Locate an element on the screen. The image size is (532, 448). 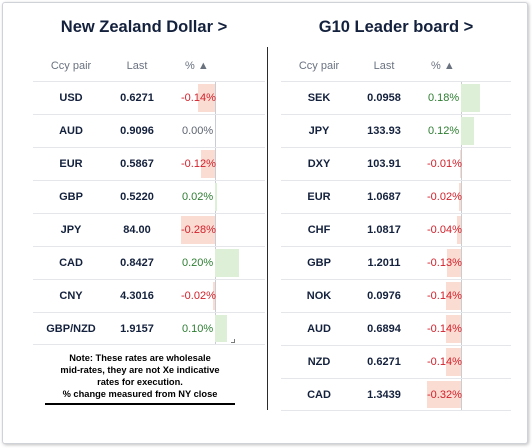
ccy-pair-cell: USD is located at coordinates (71, 98).